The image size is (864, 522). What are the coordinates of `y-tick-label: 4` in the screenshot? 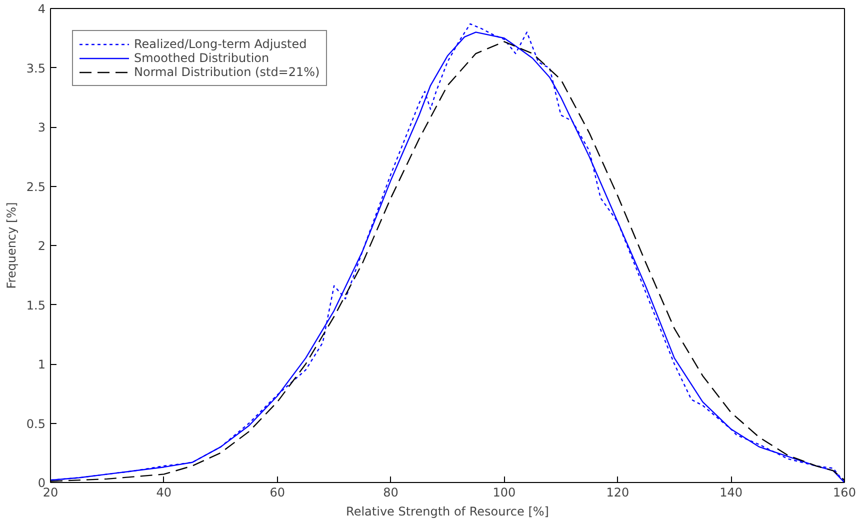 It's located at (42, 9).